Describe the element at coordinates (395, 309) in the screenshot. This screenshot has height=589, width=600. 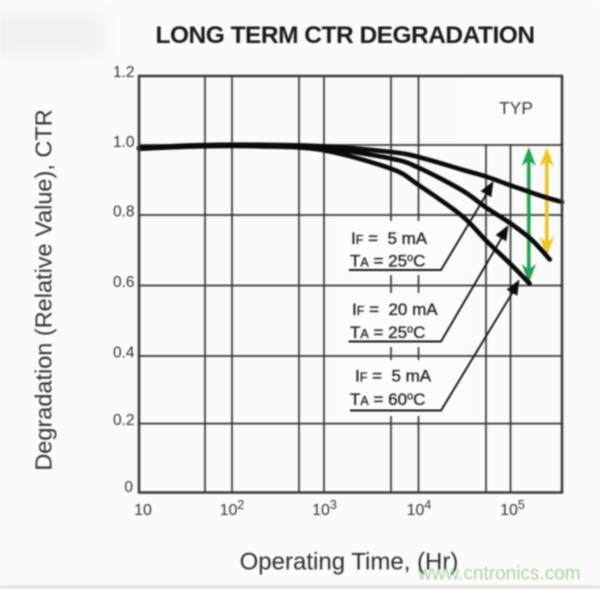
I see `svg-text: IF = 20 mA` at that location.